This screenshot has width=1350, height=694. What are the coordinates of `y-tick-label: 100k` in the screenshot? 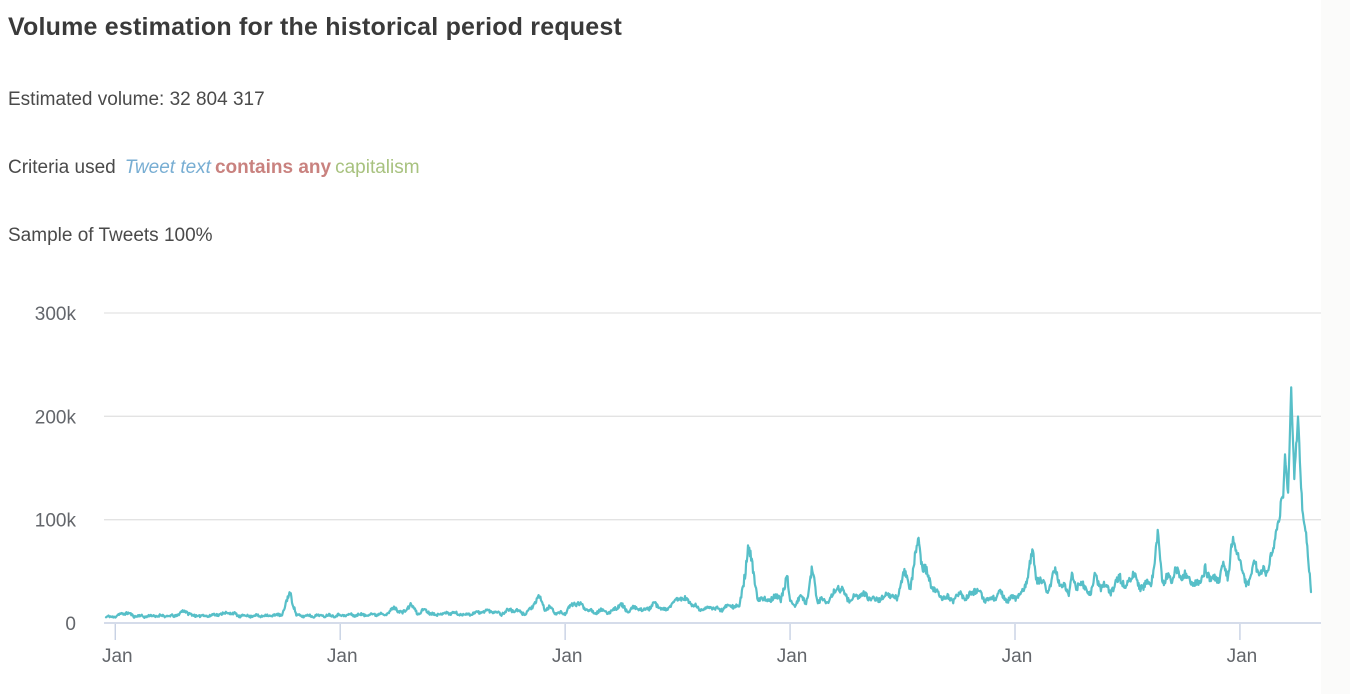 It's located at (56, 521).